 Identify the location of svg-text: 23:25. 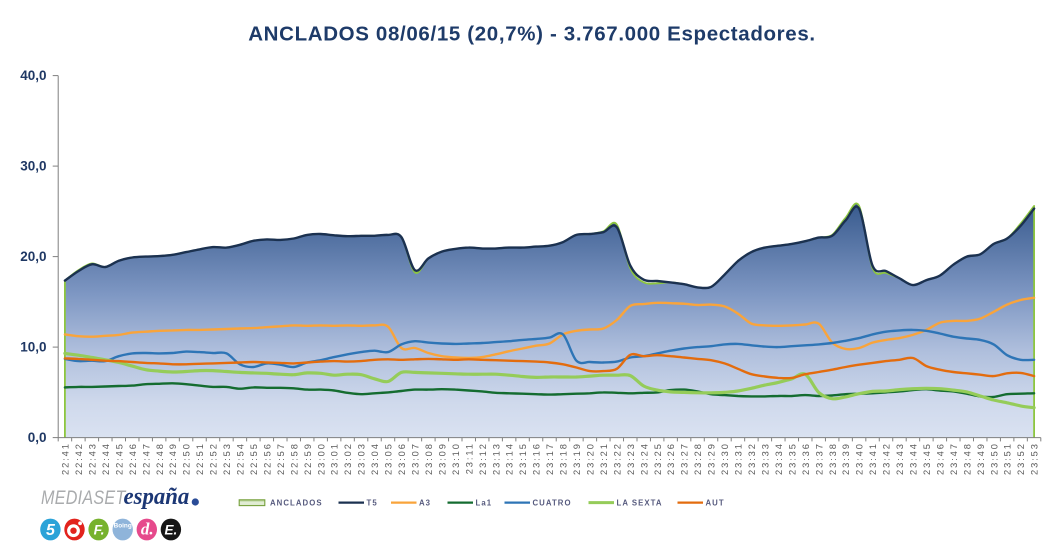
(658, 458).